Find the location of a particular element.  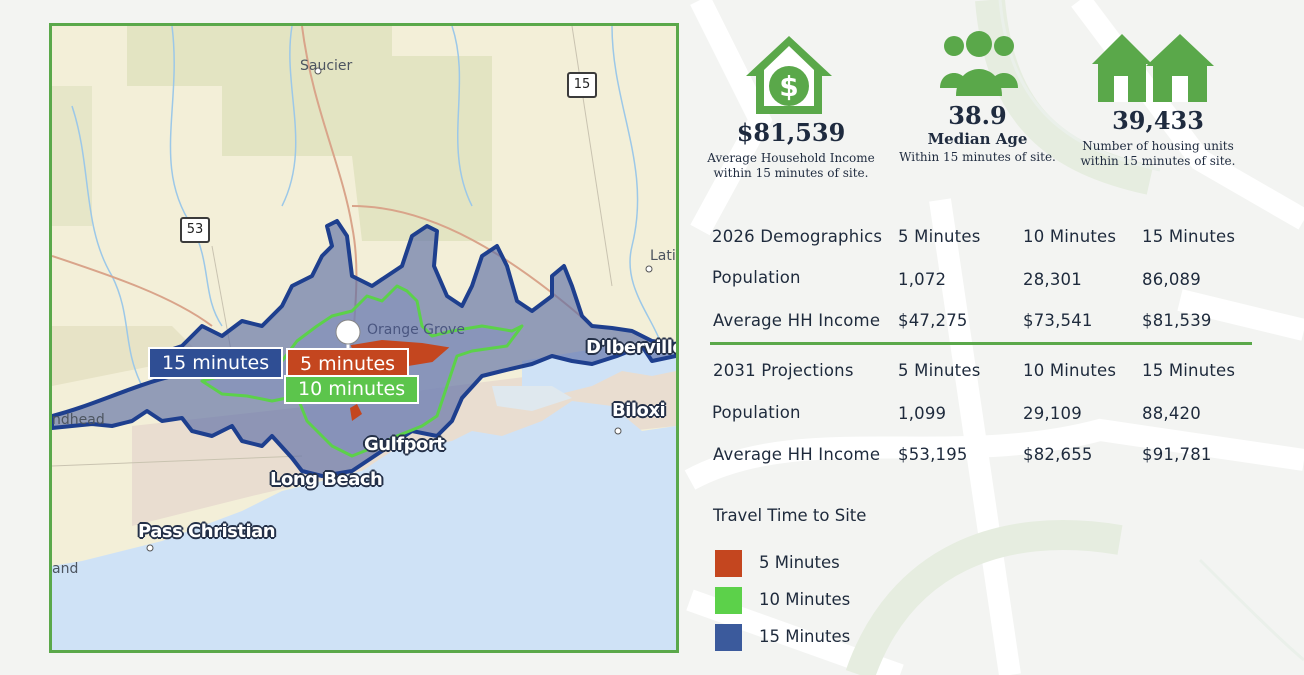

place-long-beach: Long Beach is located at coordinates (326, 479).